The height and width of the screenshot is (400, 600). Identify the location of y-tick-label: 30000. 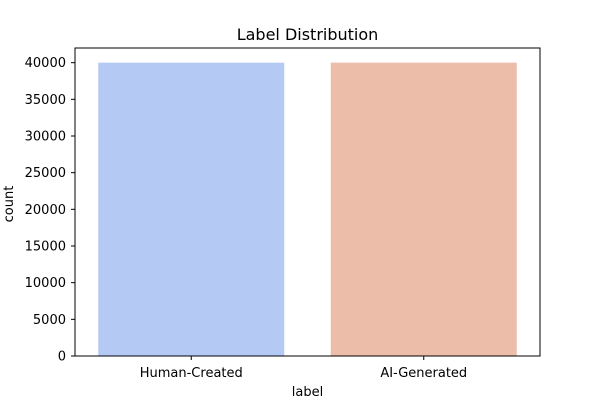
(45, 137).